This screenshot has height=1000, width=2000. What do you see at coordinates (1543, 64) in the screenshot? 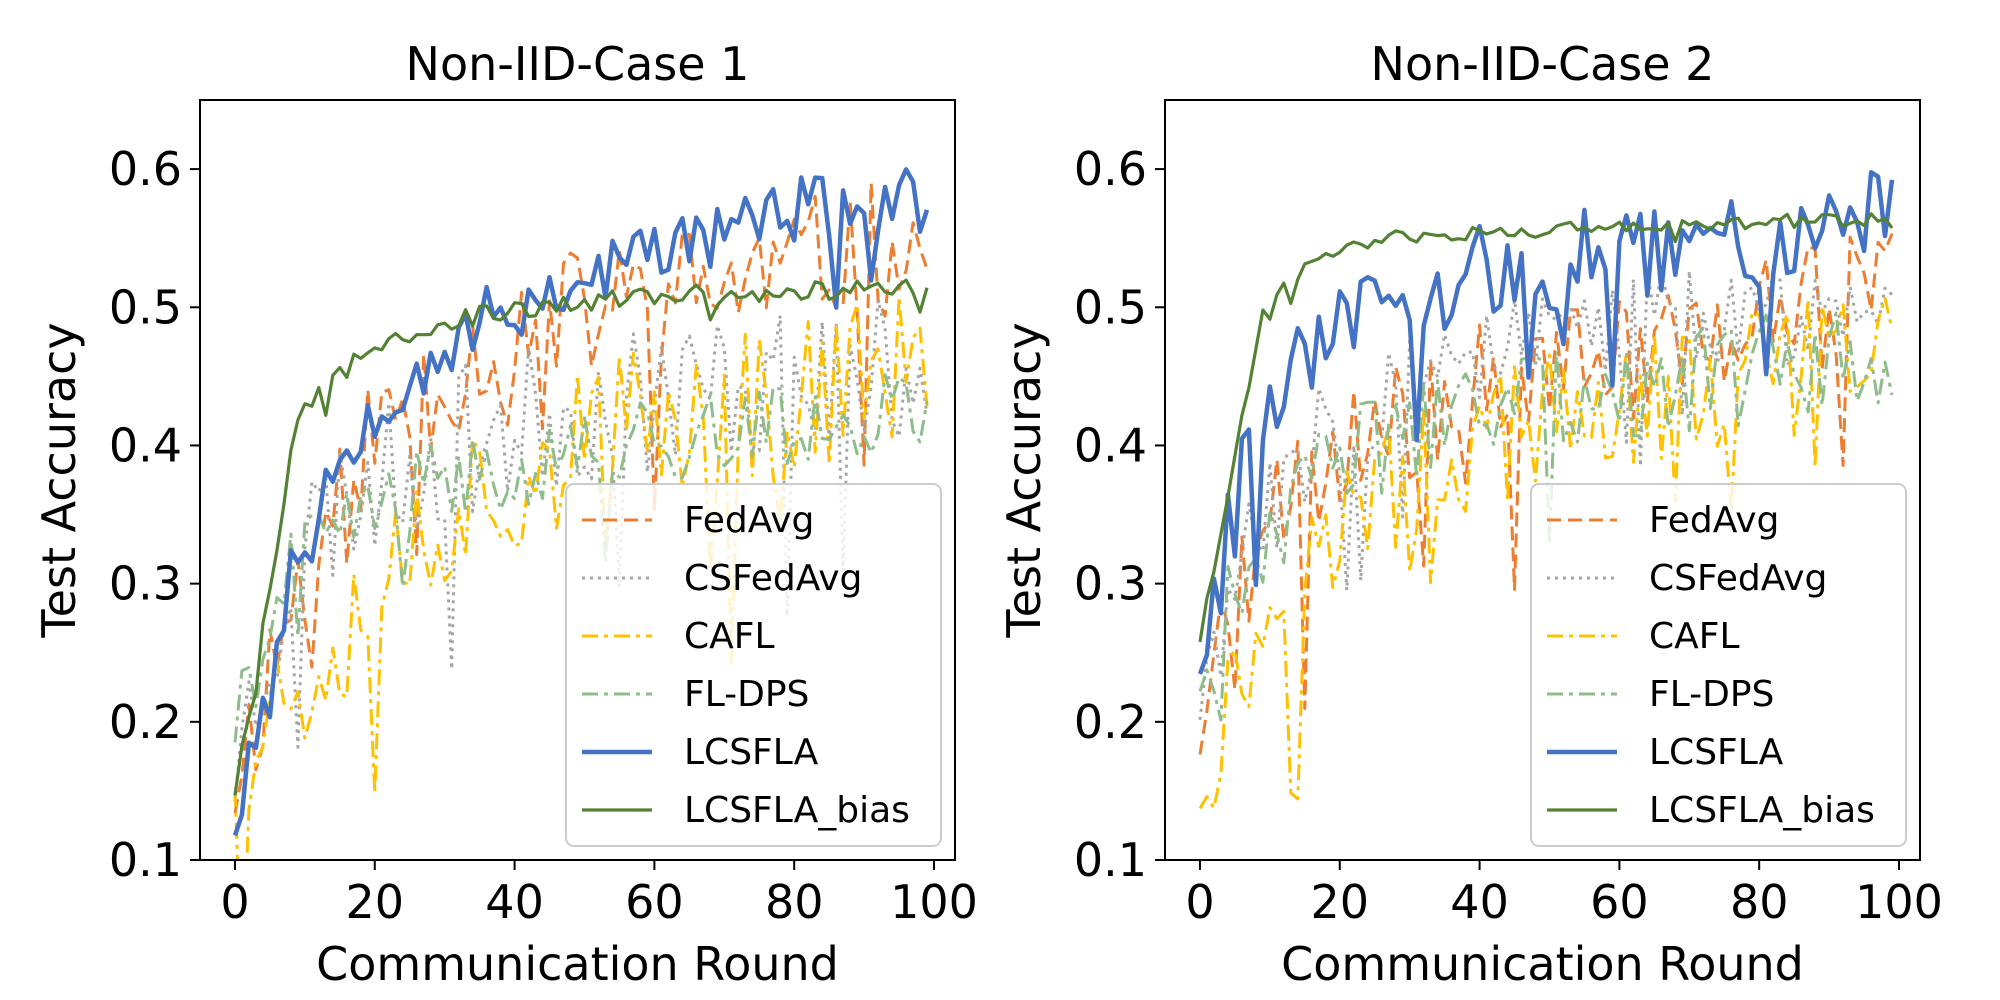
I see `chart-title: Non-IID-Case 2` at bounding box center [1543, 64].